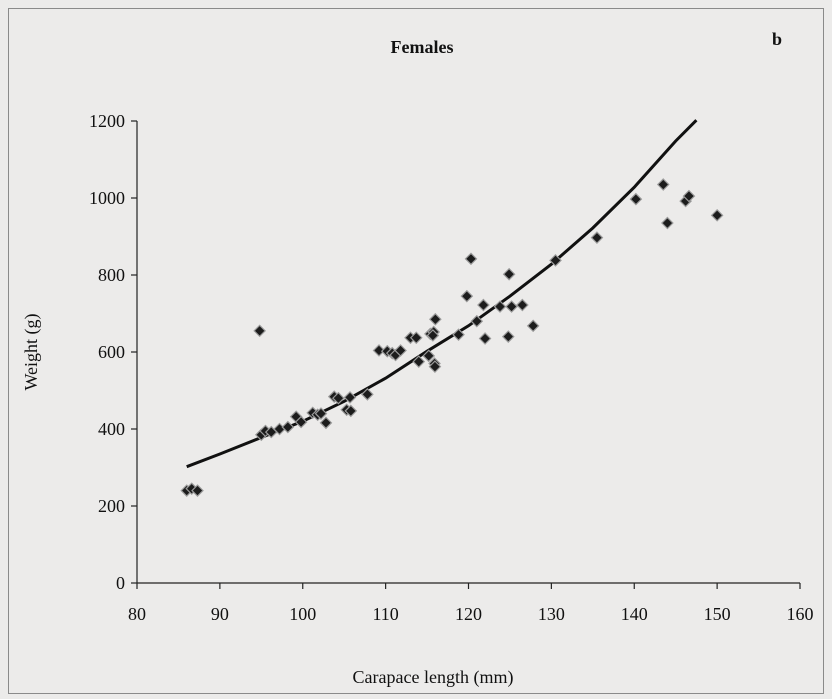 This screenshot has width=832, height=699. What do you see at coordinates (302, 614) in the screenshot?
I see `x-tick-label: 100` at bounding box center [302, 614].